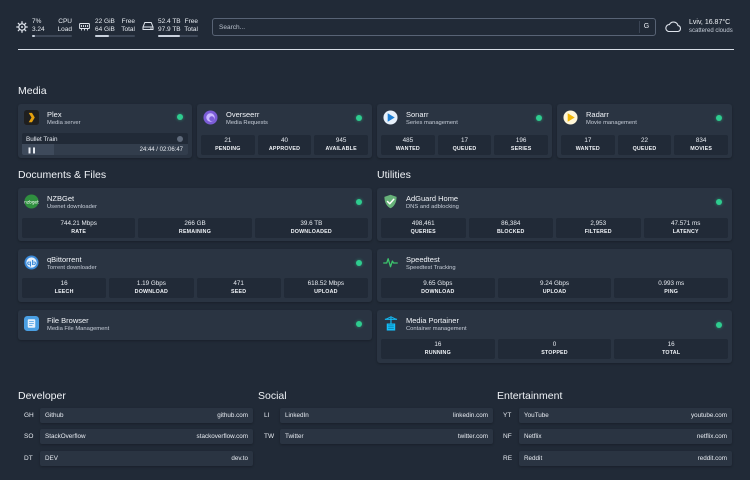  What do you see at coordinates (326, 283) in the screenshot?
I see `stat-value: 618.52 Mbps` at bounding box center [326, 283].